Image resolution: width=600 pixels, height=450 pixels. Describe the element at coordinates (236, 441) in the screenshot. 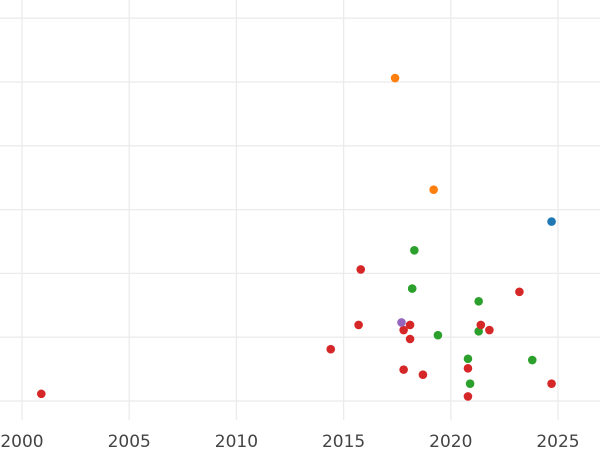

I see `x-tick-label: 2010` at that location.